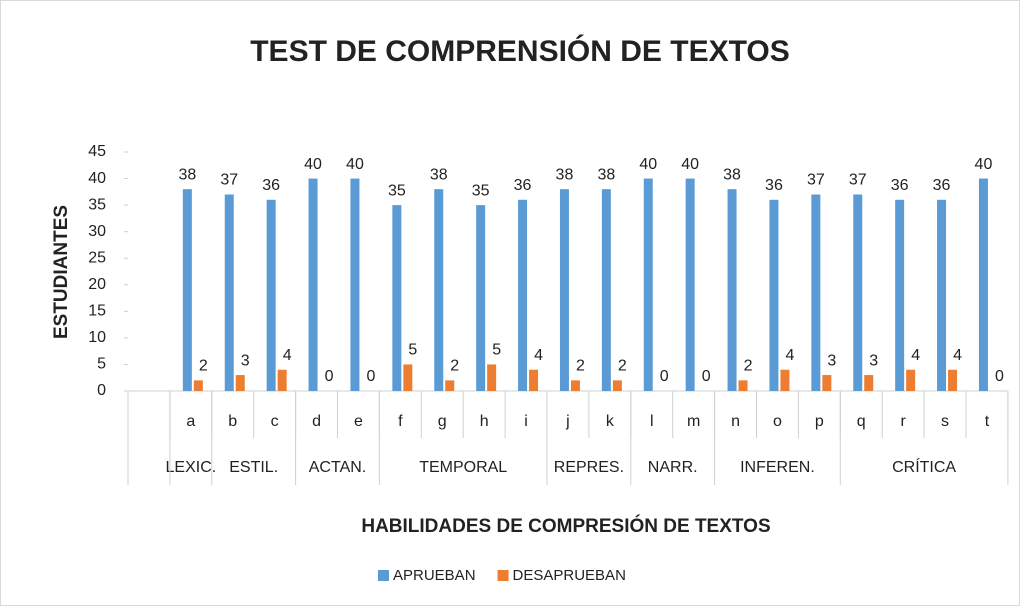  I want to click on x-tick-label: i, so click(526, 421).